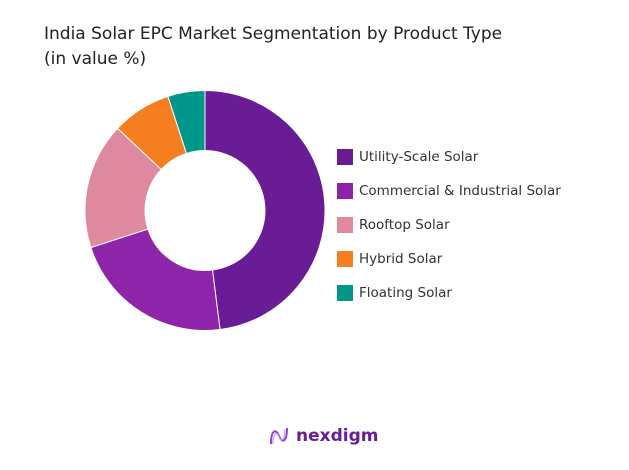  I want to click on legend-label: Rooftop Solar, so click(404, 225).